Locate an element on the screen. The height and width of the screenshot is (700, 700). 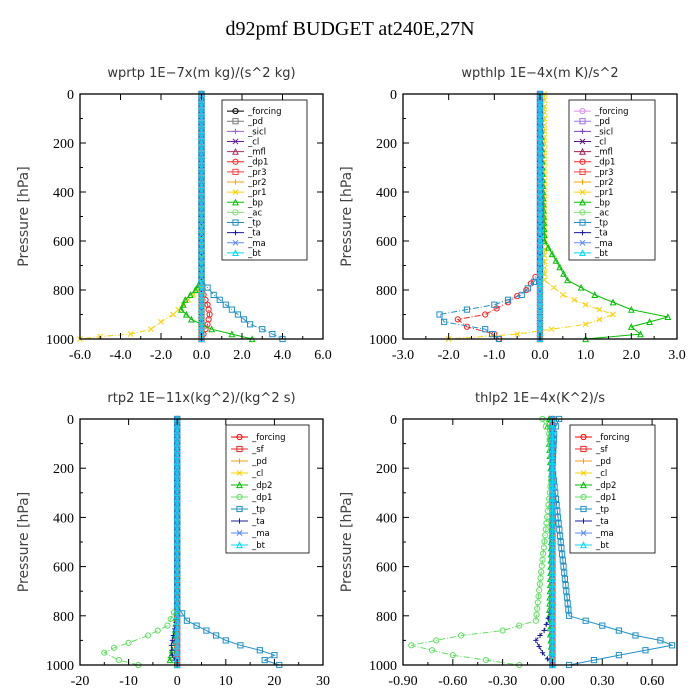
figure-title: d92pmf BUDGET at240E,27N is located at coordinates (350, 29).